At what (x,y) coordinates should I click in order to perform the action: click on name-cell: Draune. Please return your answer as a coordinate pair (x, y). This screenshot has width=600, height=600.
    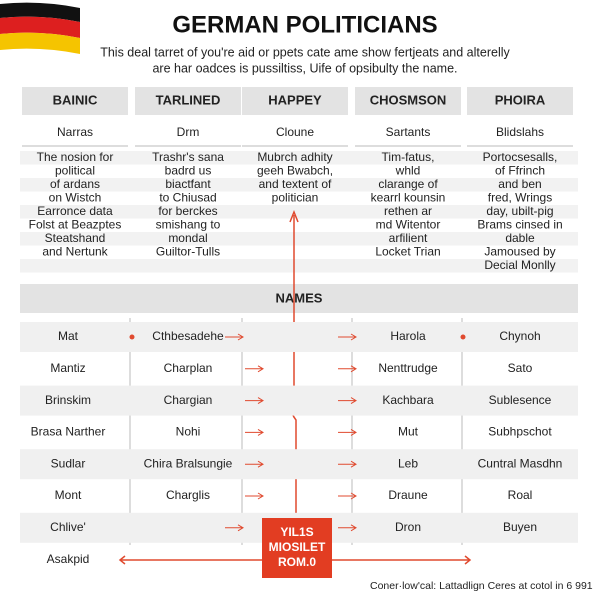
    Looking at the image, I should click on (408, 495).